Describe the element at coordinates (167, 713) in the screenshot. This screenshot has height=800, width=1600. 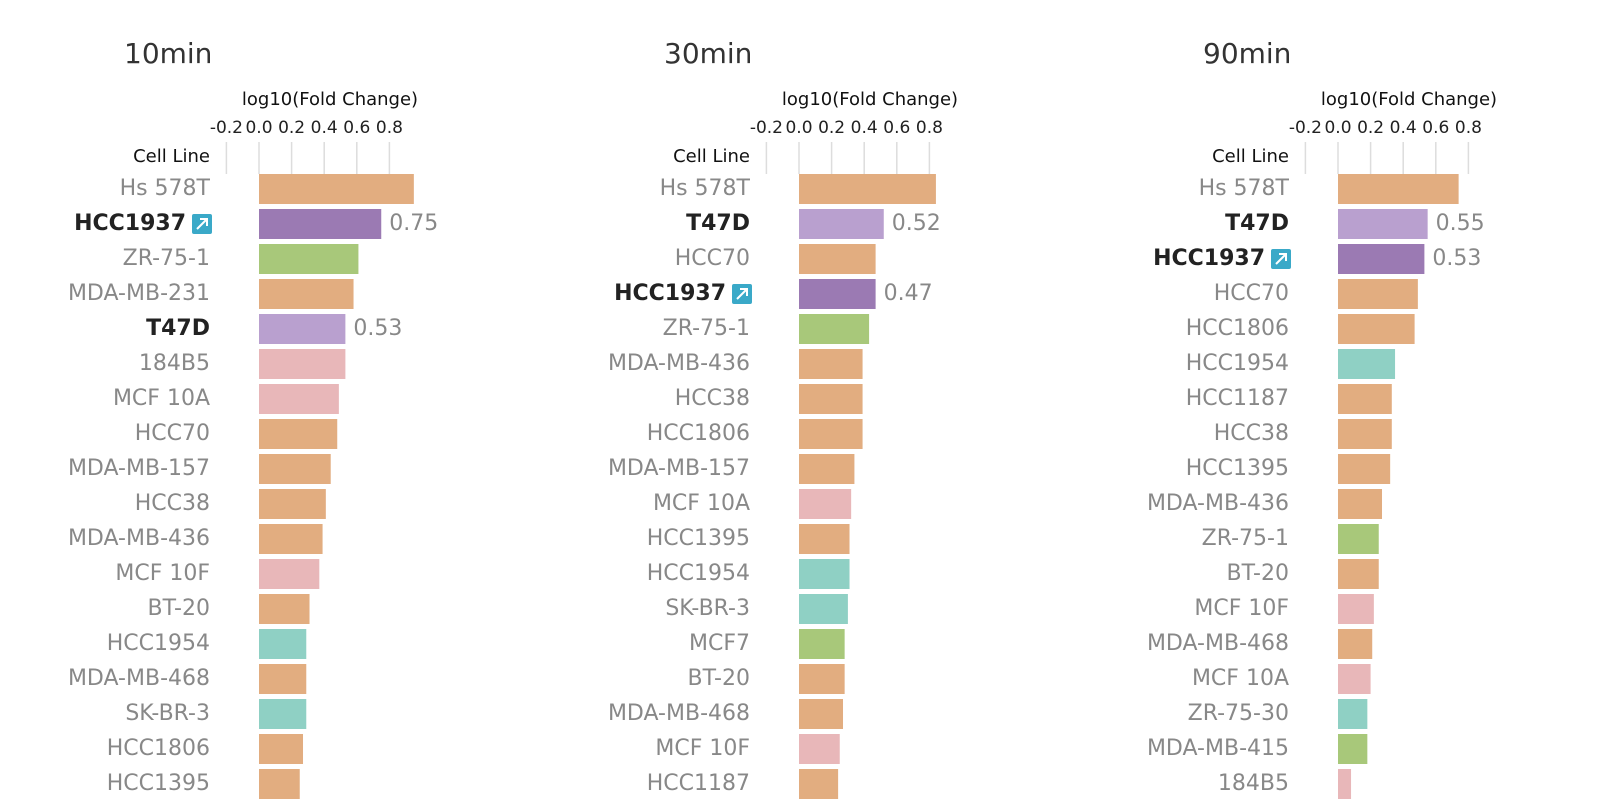
I see `y-tick-label: SK-BR-3` at that location.